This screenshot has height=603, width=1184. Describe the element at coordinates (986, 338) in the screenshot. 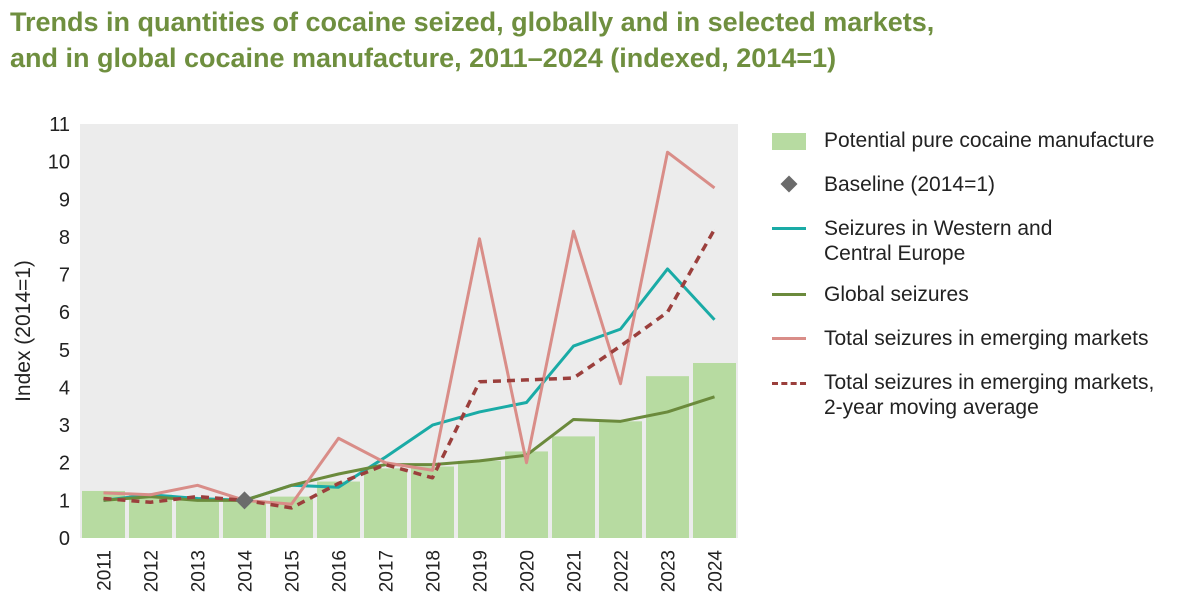

I see `legend-label-emerging: Total seizures in emerging markets` at that location.